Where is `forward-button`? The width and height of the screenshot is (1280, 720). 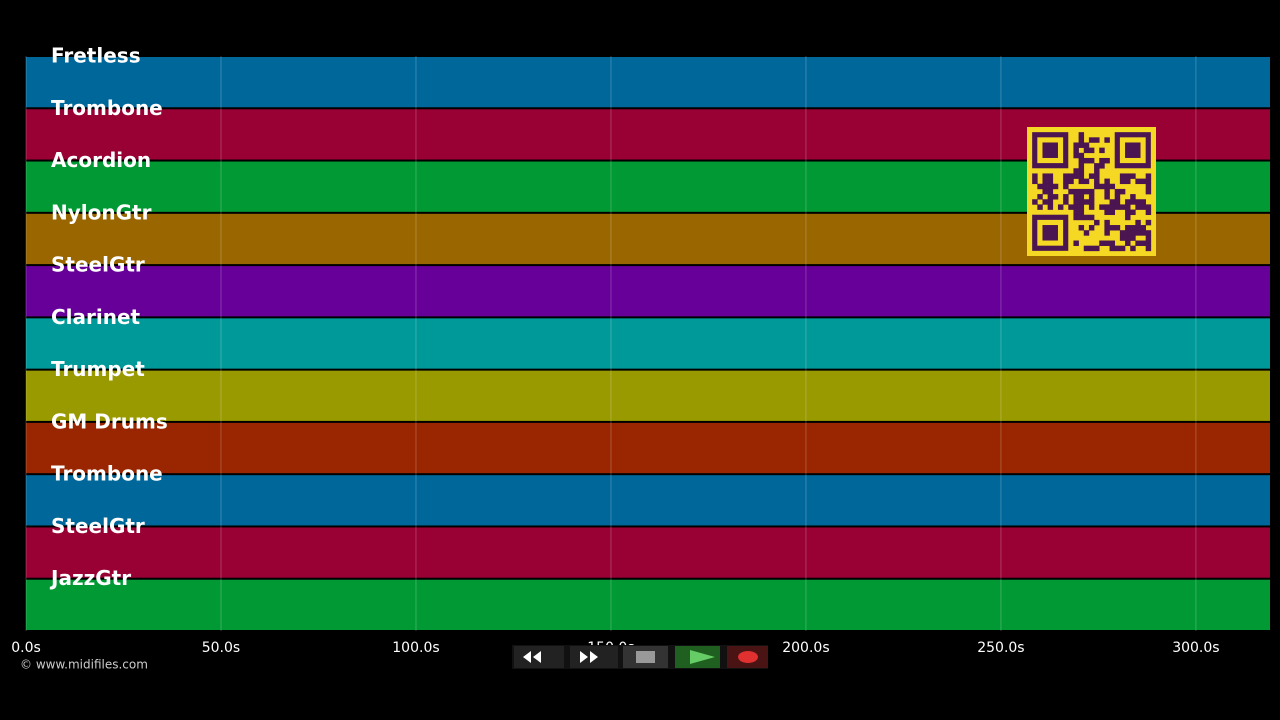
forward-button is located at coordinates (594, 657).